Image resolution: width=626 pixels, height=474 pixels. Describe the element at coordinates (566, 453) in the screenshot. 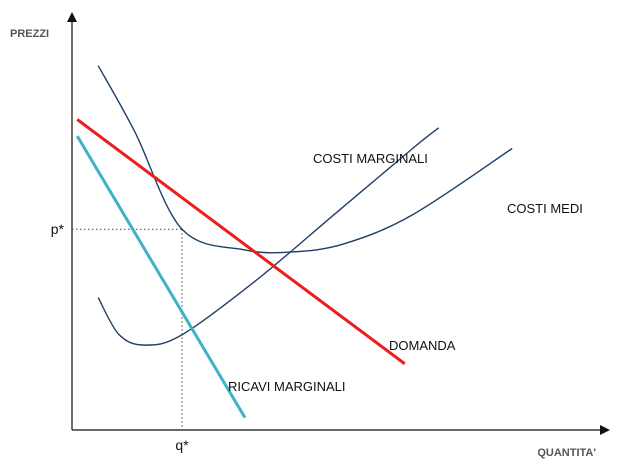

I see `x-axis-title: QUANTITA'` at that location.